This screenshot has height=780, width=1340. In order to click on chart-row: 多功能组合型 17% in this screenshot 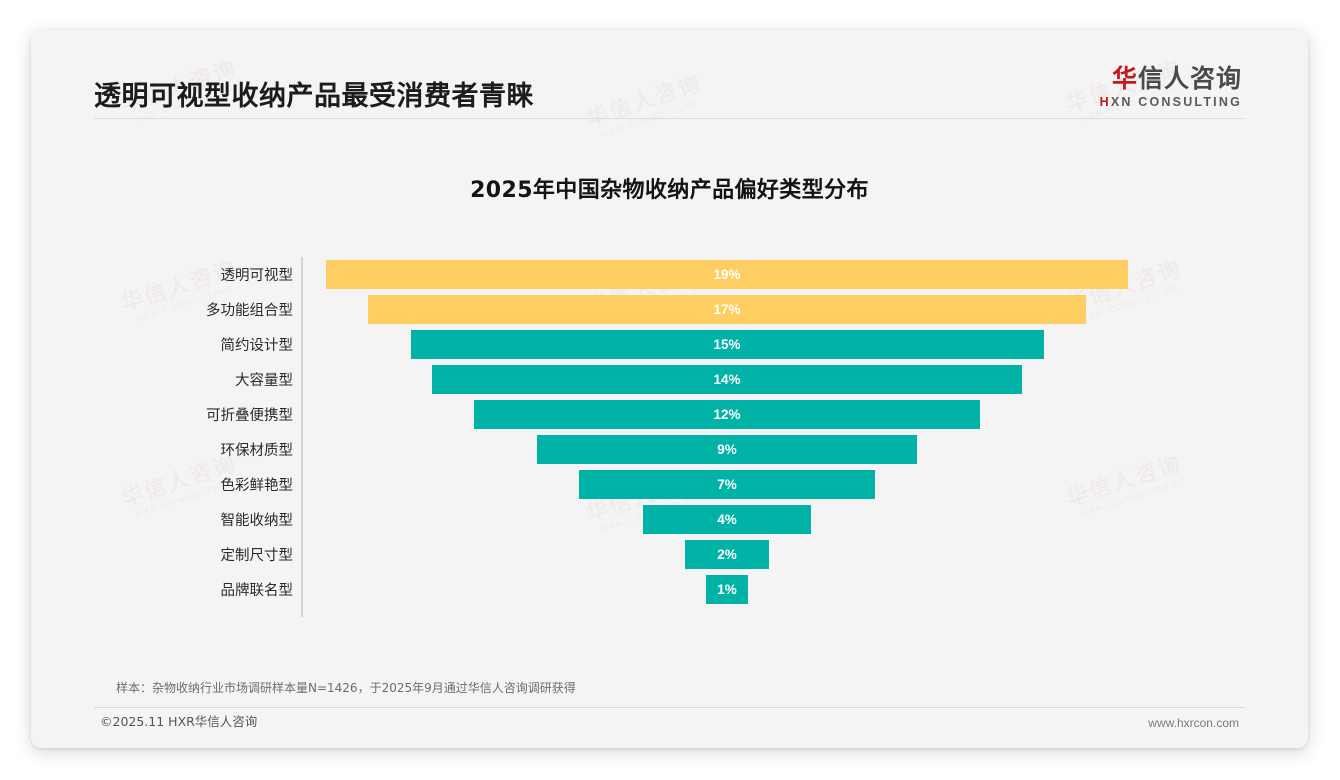, I will do `click(669, 309)`.